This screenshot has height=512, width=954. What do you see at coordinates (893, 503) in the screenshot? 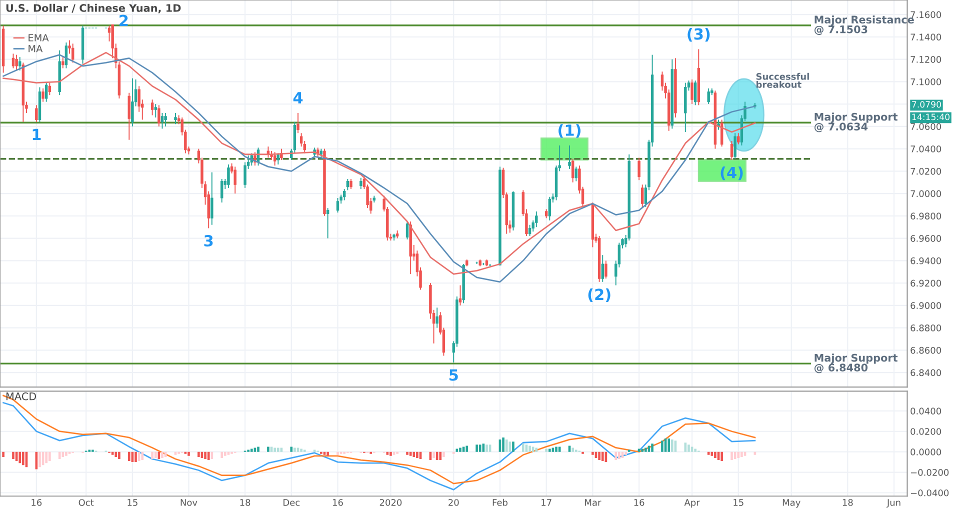
I see `x-tick-label: Jun` at bounding box center [893, 503].